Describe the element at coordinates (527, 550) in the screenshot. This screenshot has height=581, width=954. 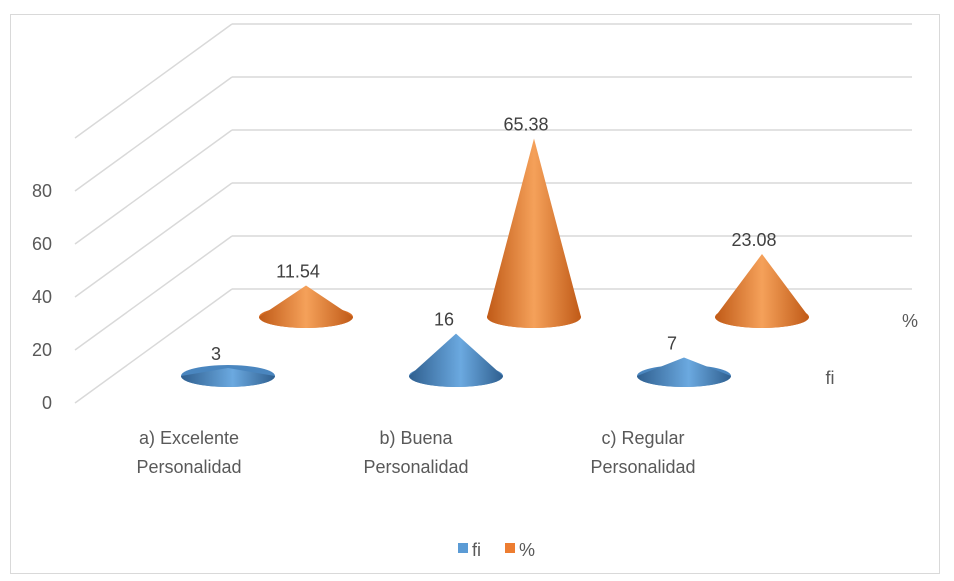
I see `legend-label: %` at that location.